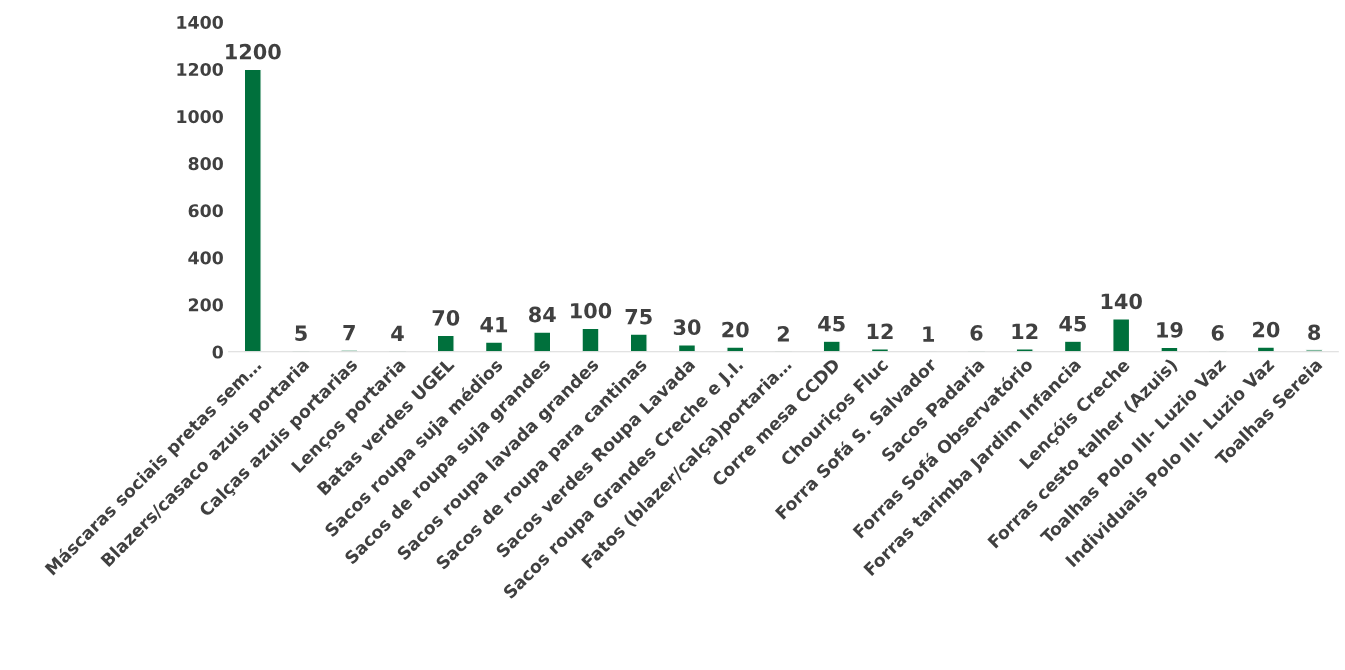 This screenshot has width=1345, height=670. Describe the element at coordinates (1121, 301) in the screenshot. I see `data-label: 140` at that location.